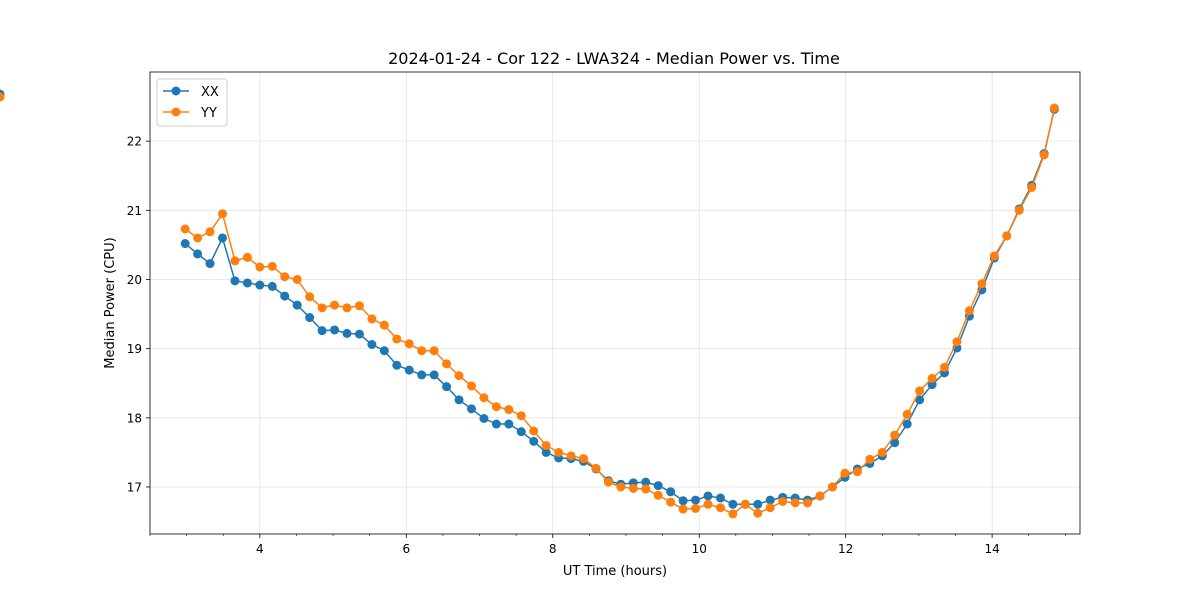 The width and height of the screenshot is (1200, 600). Describe the element at coordinates (699, 549) in the screenshot. I see `x-tick-label: 10` at that location.